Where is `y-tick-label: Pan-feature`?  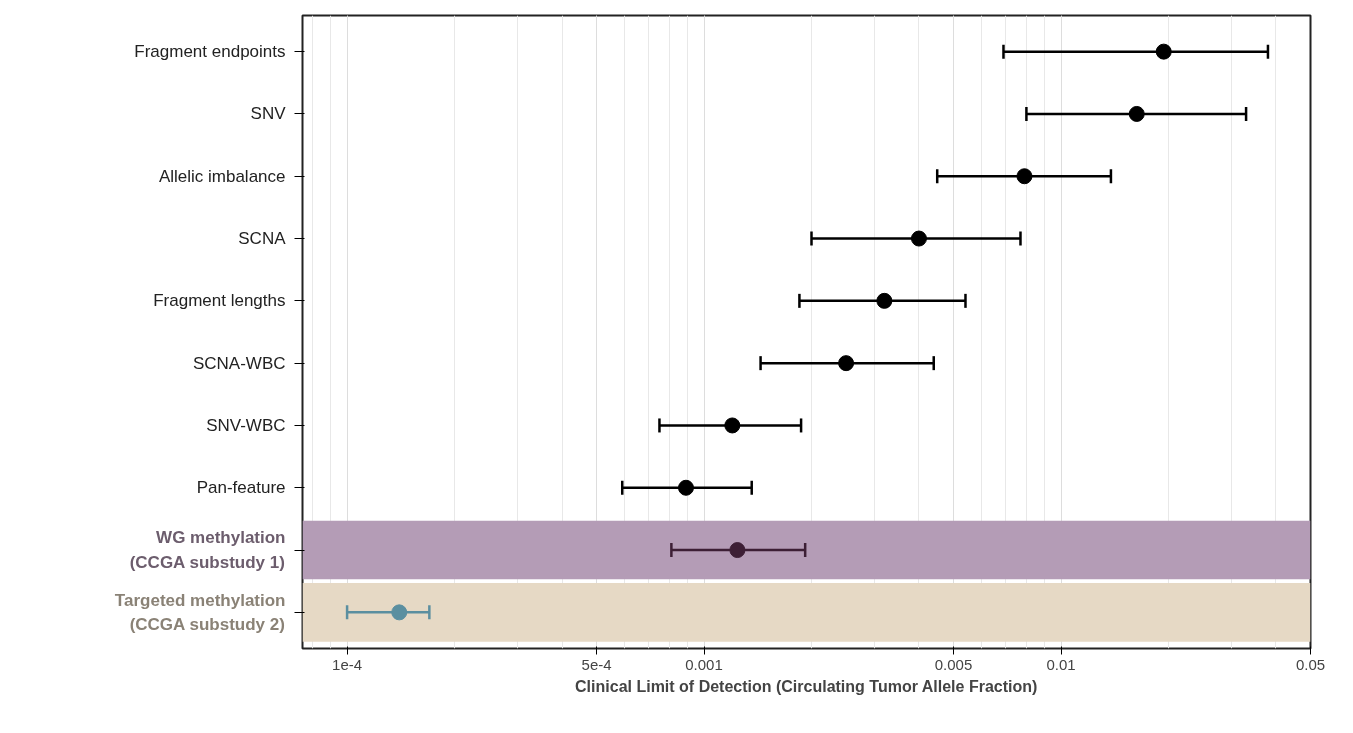 y-tick-label: Pan-feature is located at coordinates (241, 488).